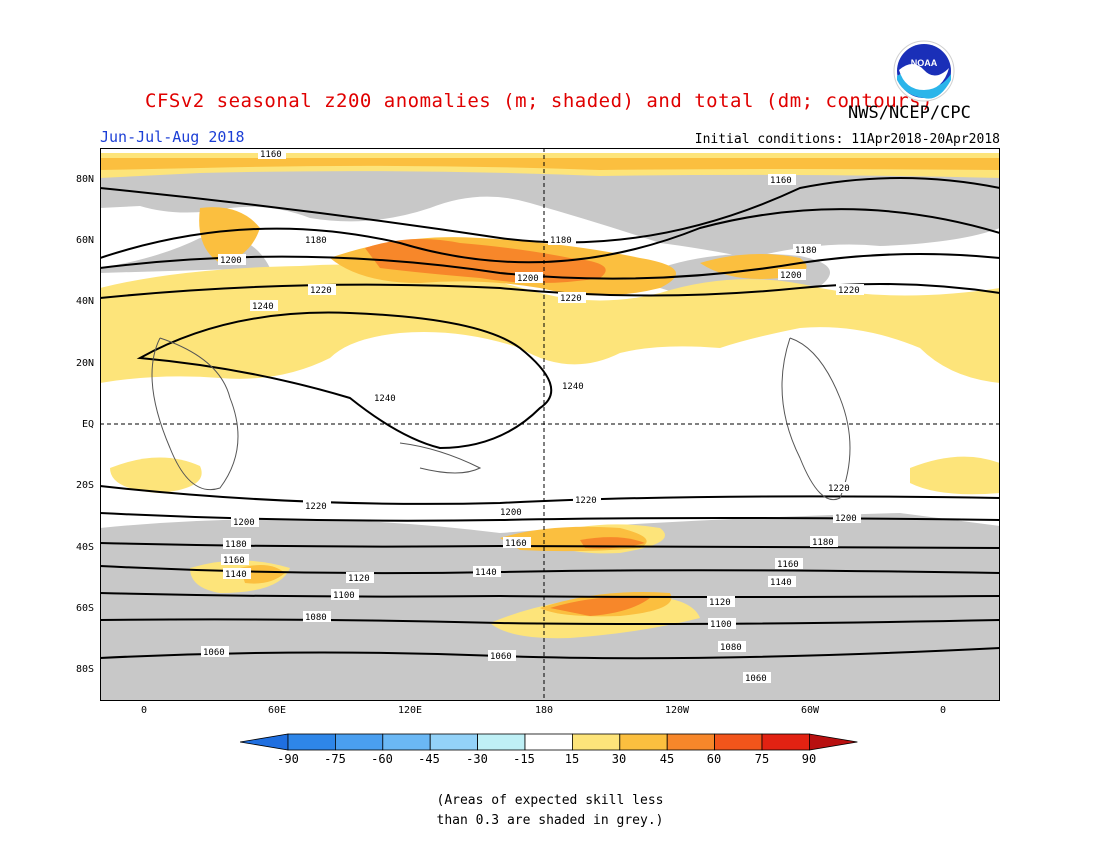  What do you see at coordinates (667, 759) in the screenshot?
I see `colorbar-label: 45` at bounding box center [667, 759].